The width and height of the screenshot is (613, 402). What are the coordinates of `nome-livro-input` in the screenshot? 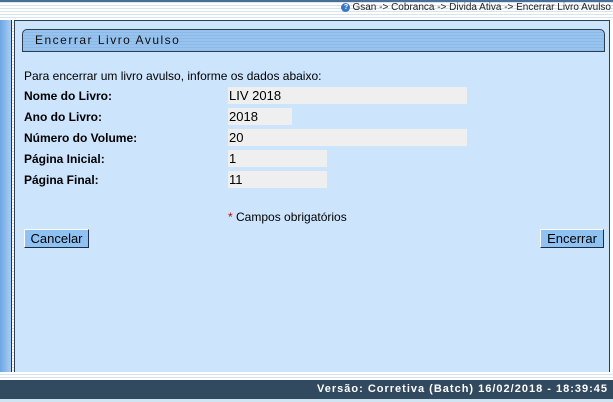 It's located at (347, 95).